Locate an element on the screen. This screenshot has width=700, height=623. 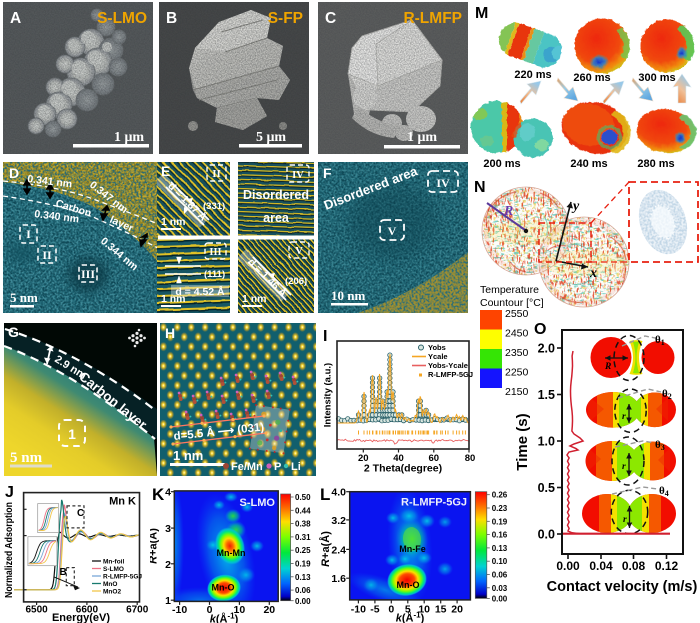
svg-text: 1.5 is located at coordinates (546, 395).